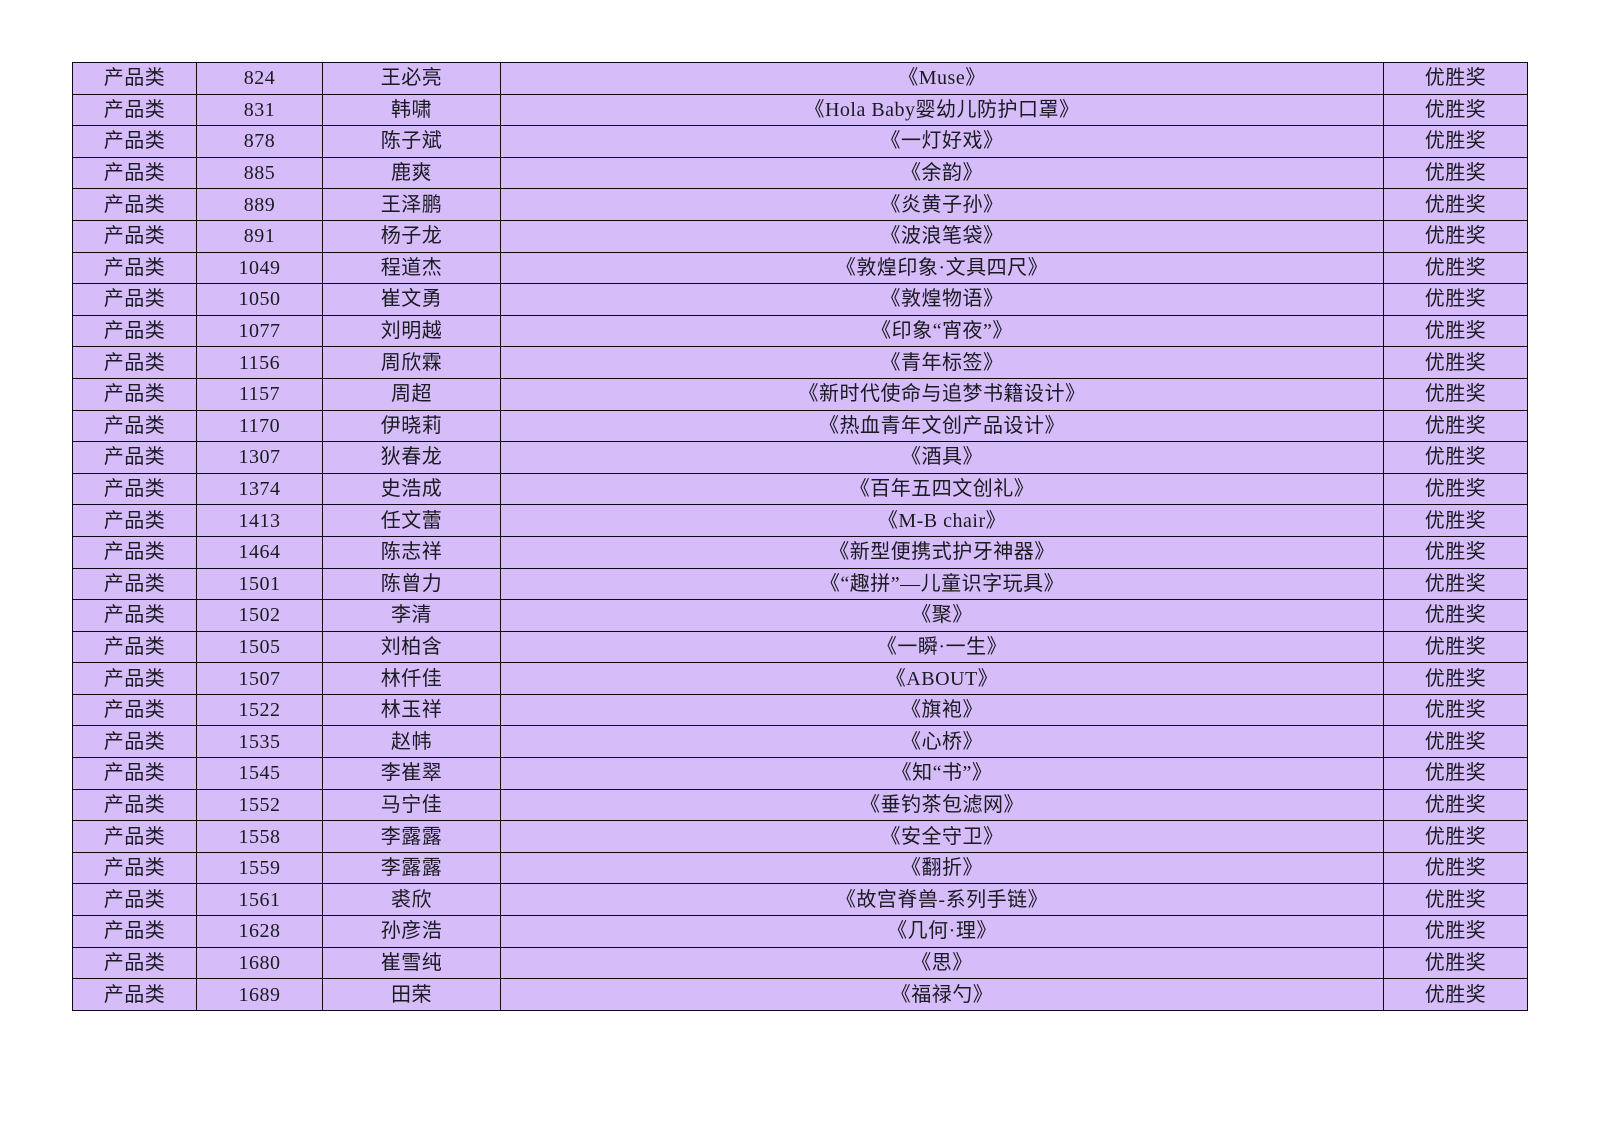 The image size is (1600, 1130). I want to click on cell-number: 1507, so click(259, 678).